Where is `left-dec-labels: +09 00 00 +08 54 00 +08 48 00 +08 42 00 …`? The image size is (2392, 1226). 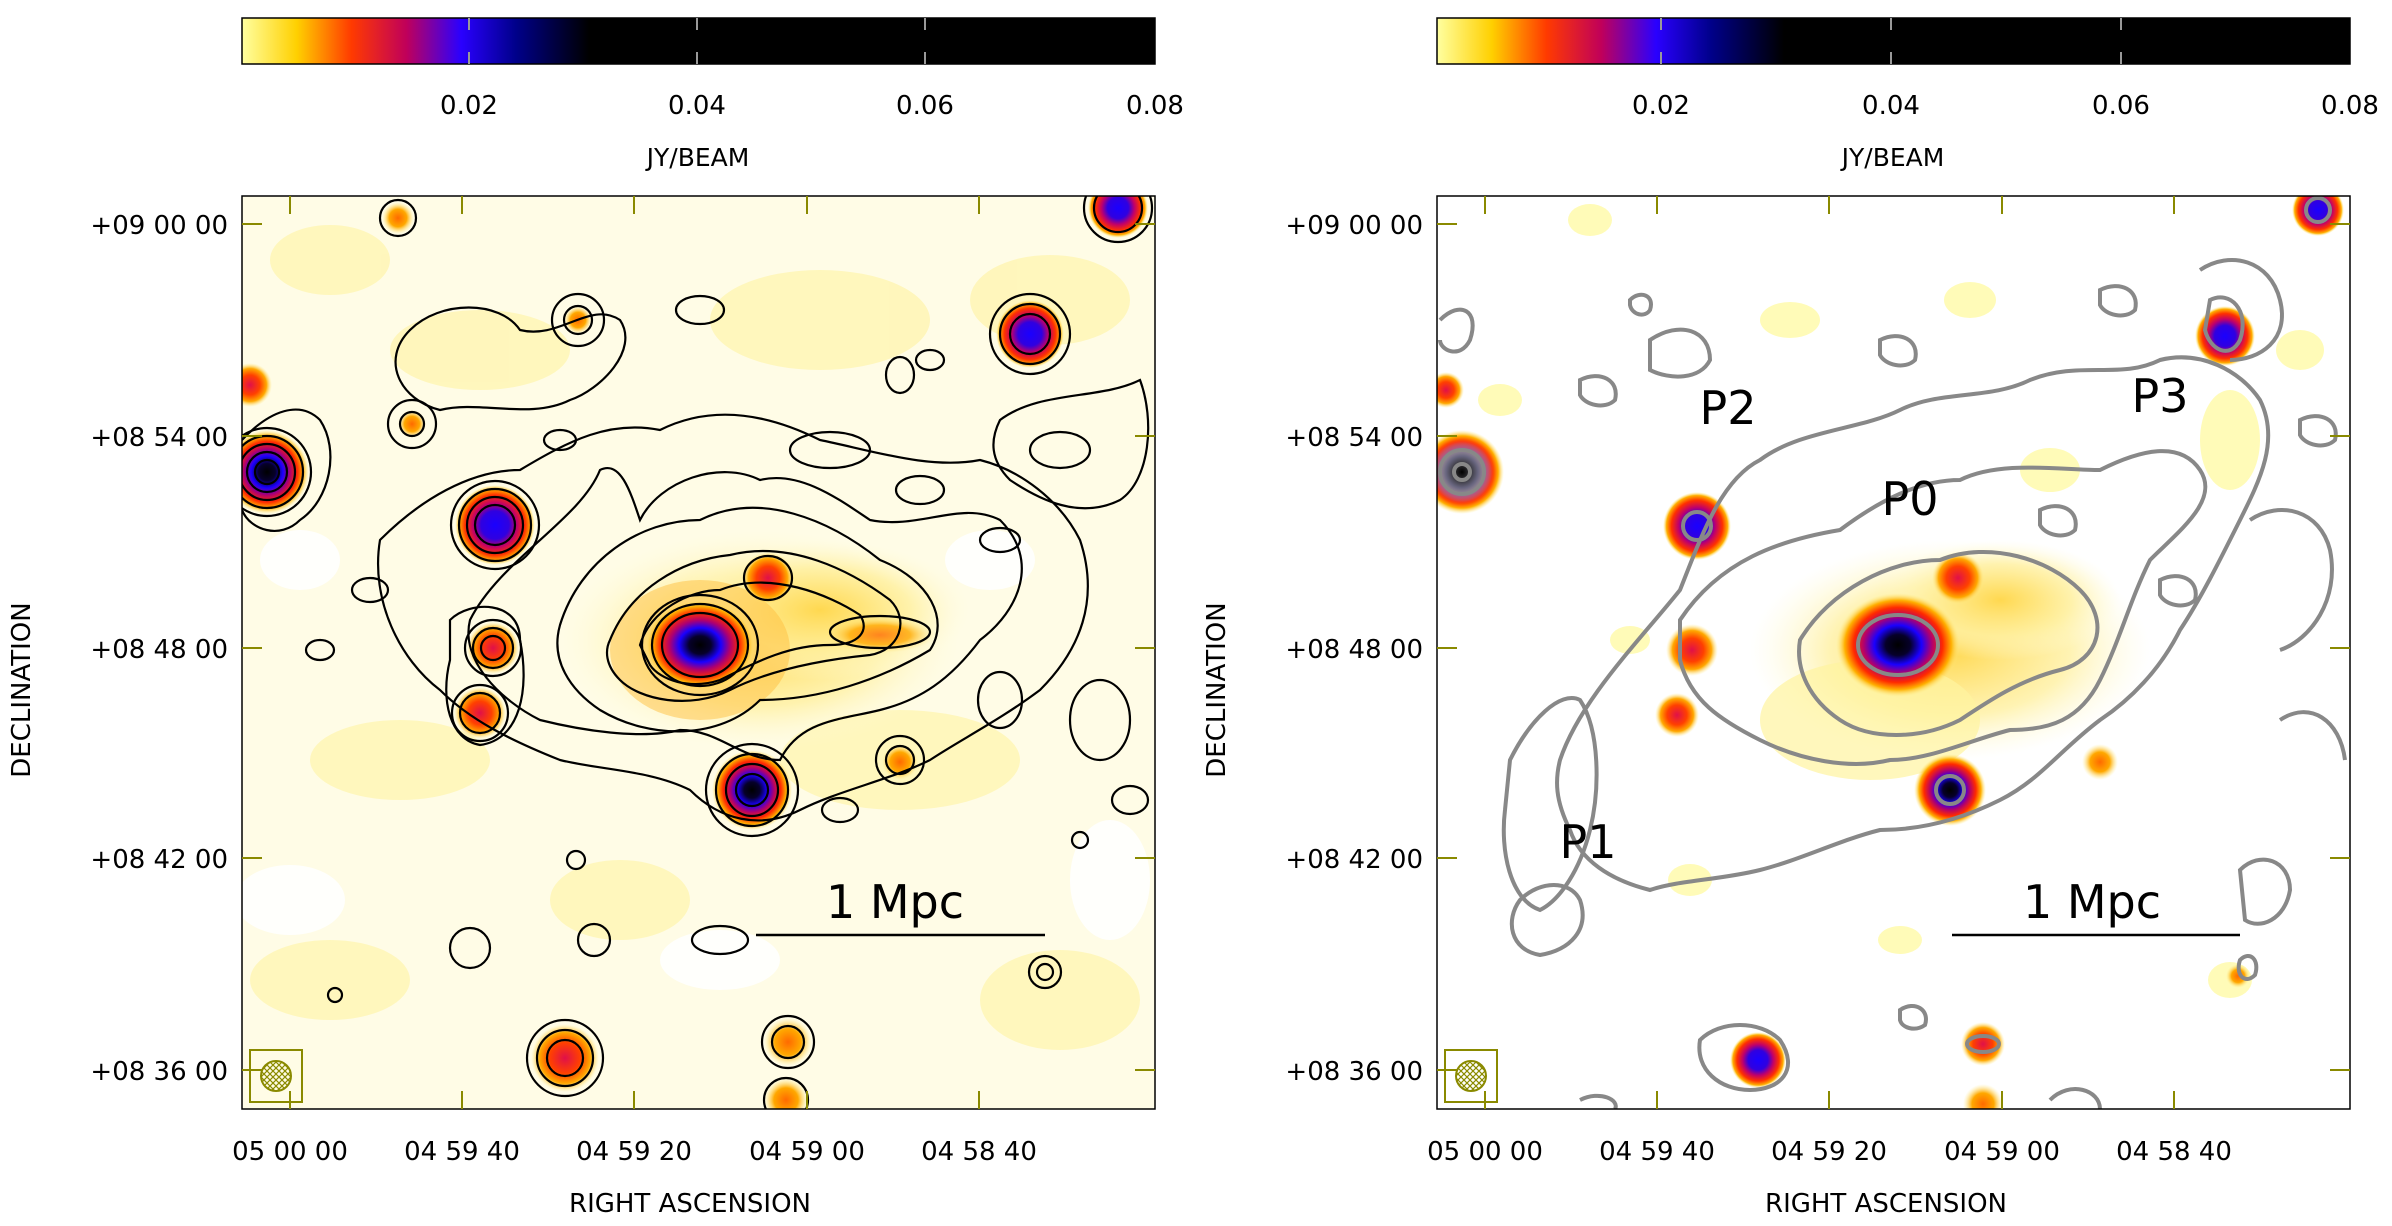 left-dec-labels: +09 00 00 +08 54 00 +08 48 00 +08 42 00 … is located at coordinates (159, 649).